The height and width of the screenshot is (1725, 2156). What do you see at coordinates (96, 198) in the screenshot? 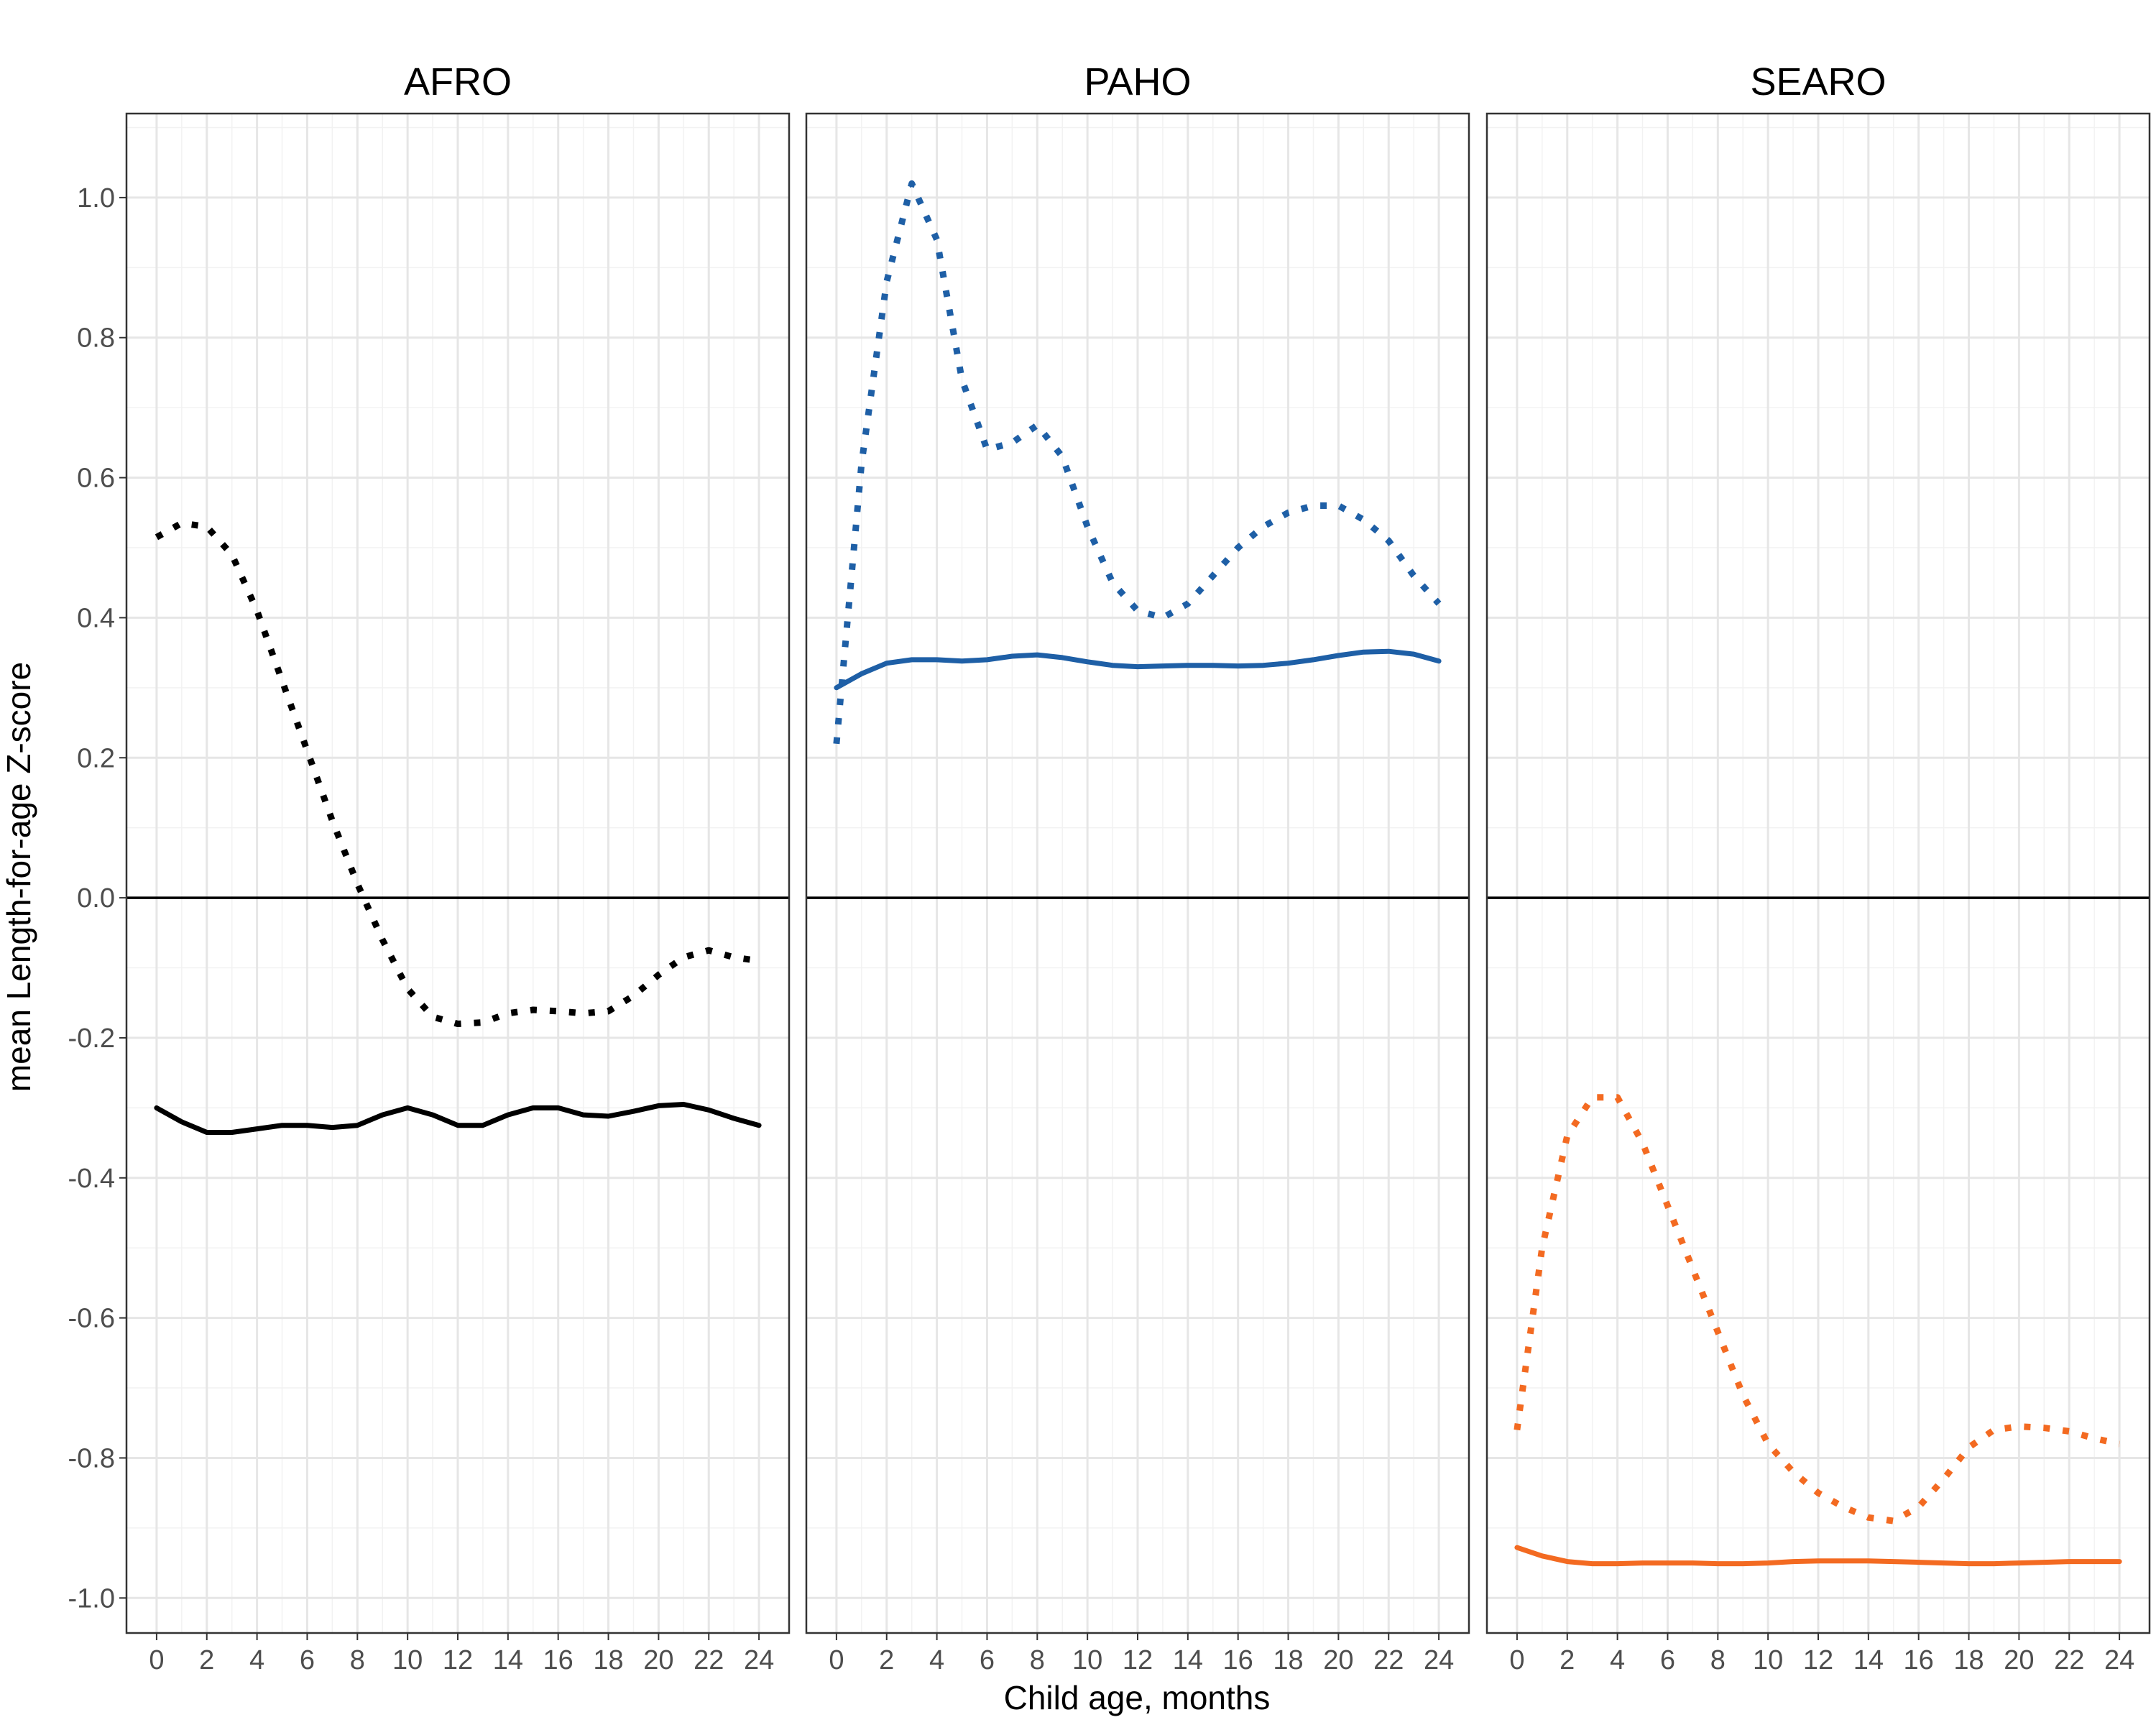
I see `y-tick-label: 1.0` at bounding box center [96, 198].